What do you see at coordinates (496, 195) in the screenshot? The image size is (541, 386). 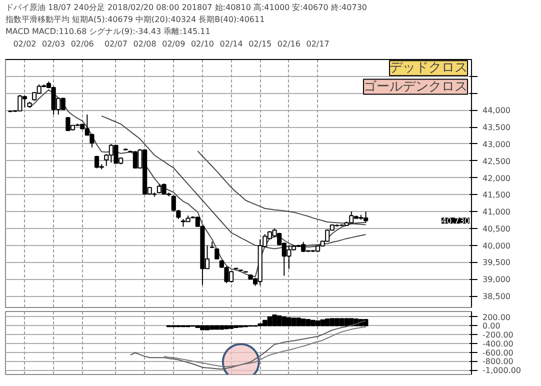 I see `y-tick-label: 41,500` at bounding box center [496, 195].